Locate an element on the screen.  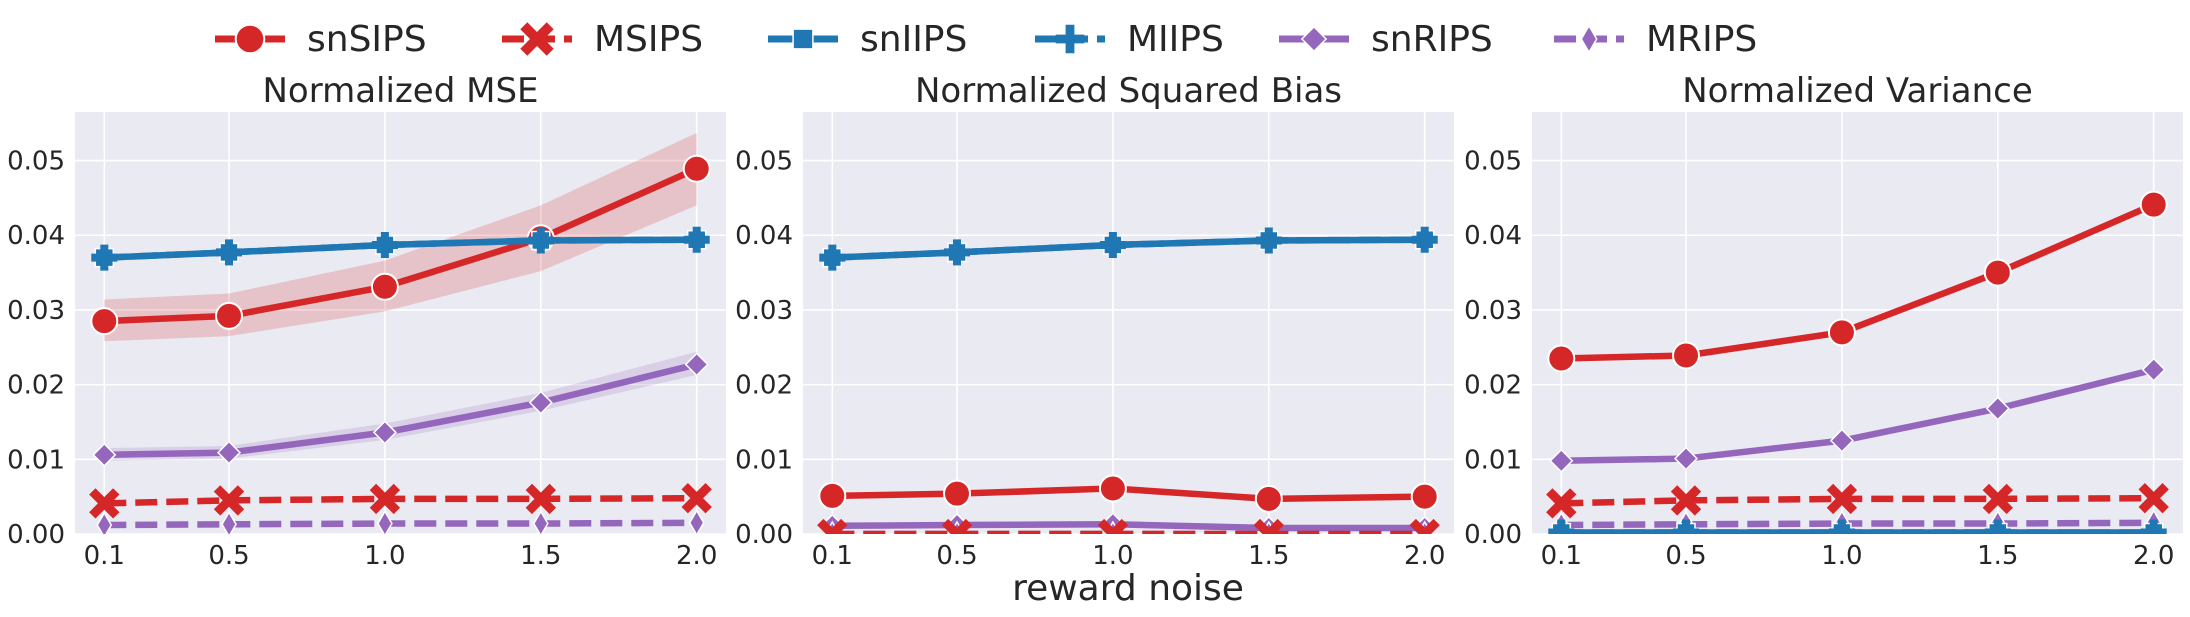
legend-label-mrips: MRIPS is located at coordinates (1701, 39).